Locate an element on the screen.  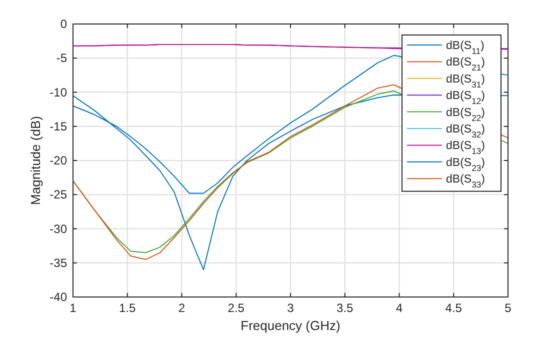
y-axis-title: Magnitude (dB) is located at coordinates (35, 160).